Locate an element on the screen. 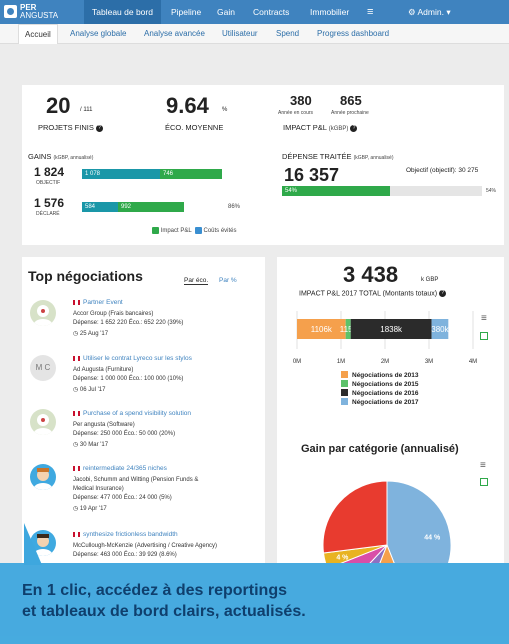  admin-menu: ⚙ Admin. ▾ is located at coordinates (429, 12).